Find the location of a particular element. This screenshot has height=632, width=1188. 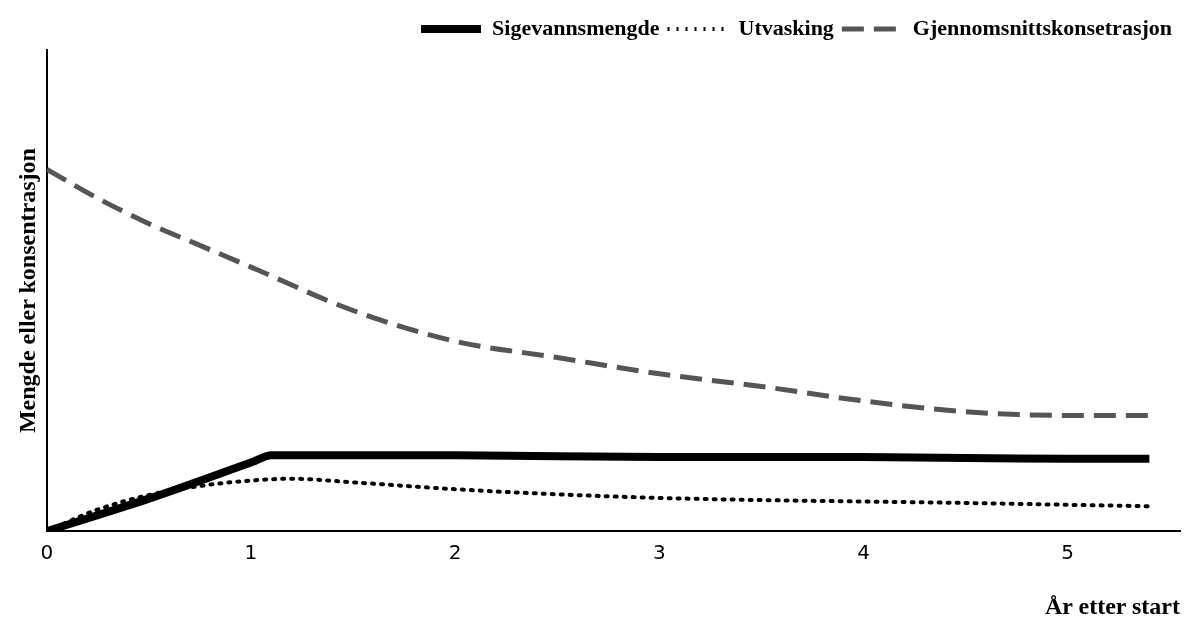

x-tick-label: 2 is located at coordinates (455, 552).